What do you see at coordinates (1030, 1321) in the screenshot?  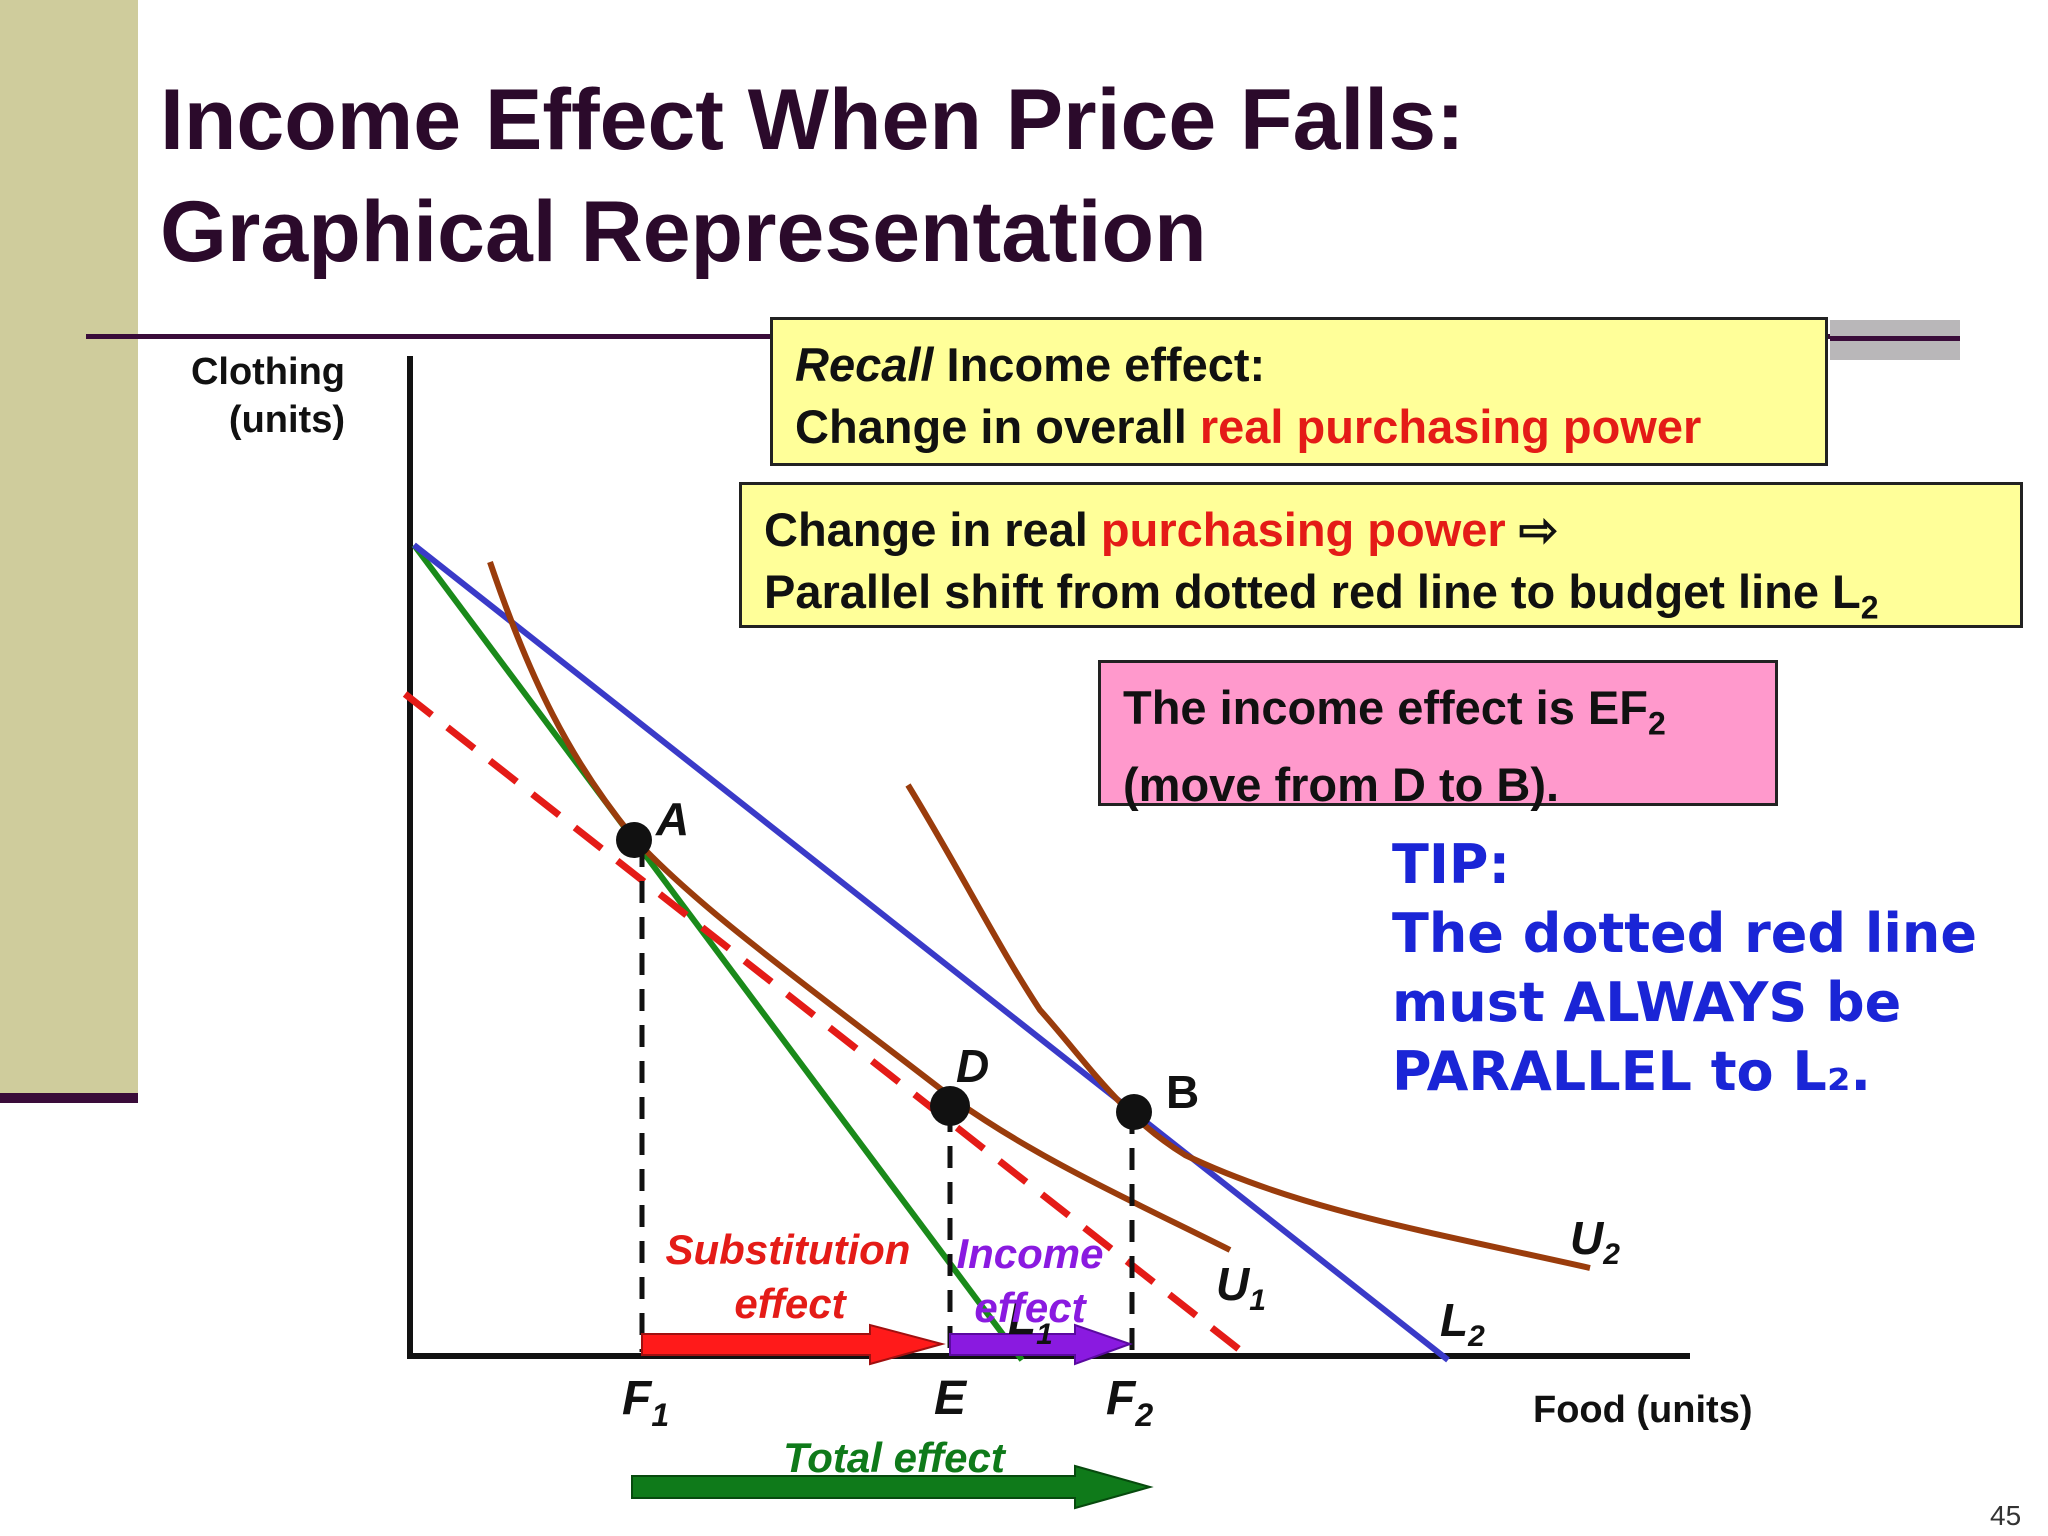 I see `curve-label-l1: L1` at bounding box center [1030, 1321].